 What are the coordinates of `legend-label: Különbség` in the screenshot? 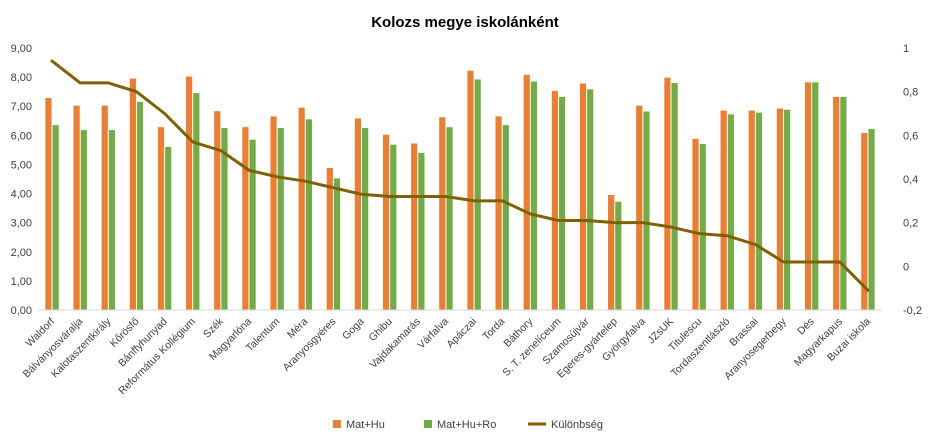 It's located at (577, 425).